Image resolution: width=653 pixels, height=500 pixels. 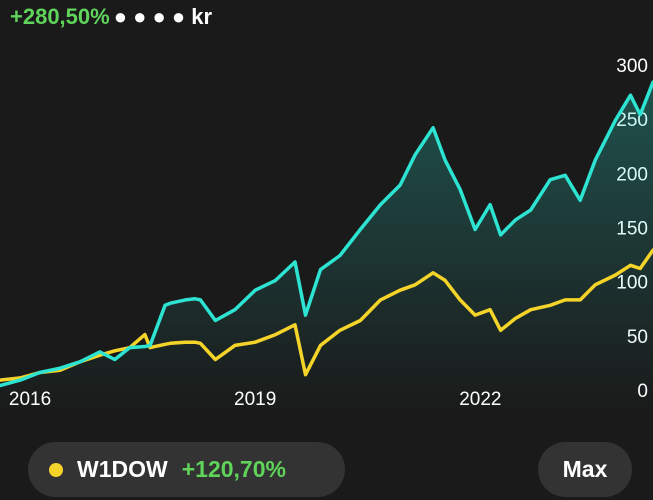 What do you see at coordinates (585, 469) in the screenshot?
I see `range-button: Max` at bounding box center [585, 469].